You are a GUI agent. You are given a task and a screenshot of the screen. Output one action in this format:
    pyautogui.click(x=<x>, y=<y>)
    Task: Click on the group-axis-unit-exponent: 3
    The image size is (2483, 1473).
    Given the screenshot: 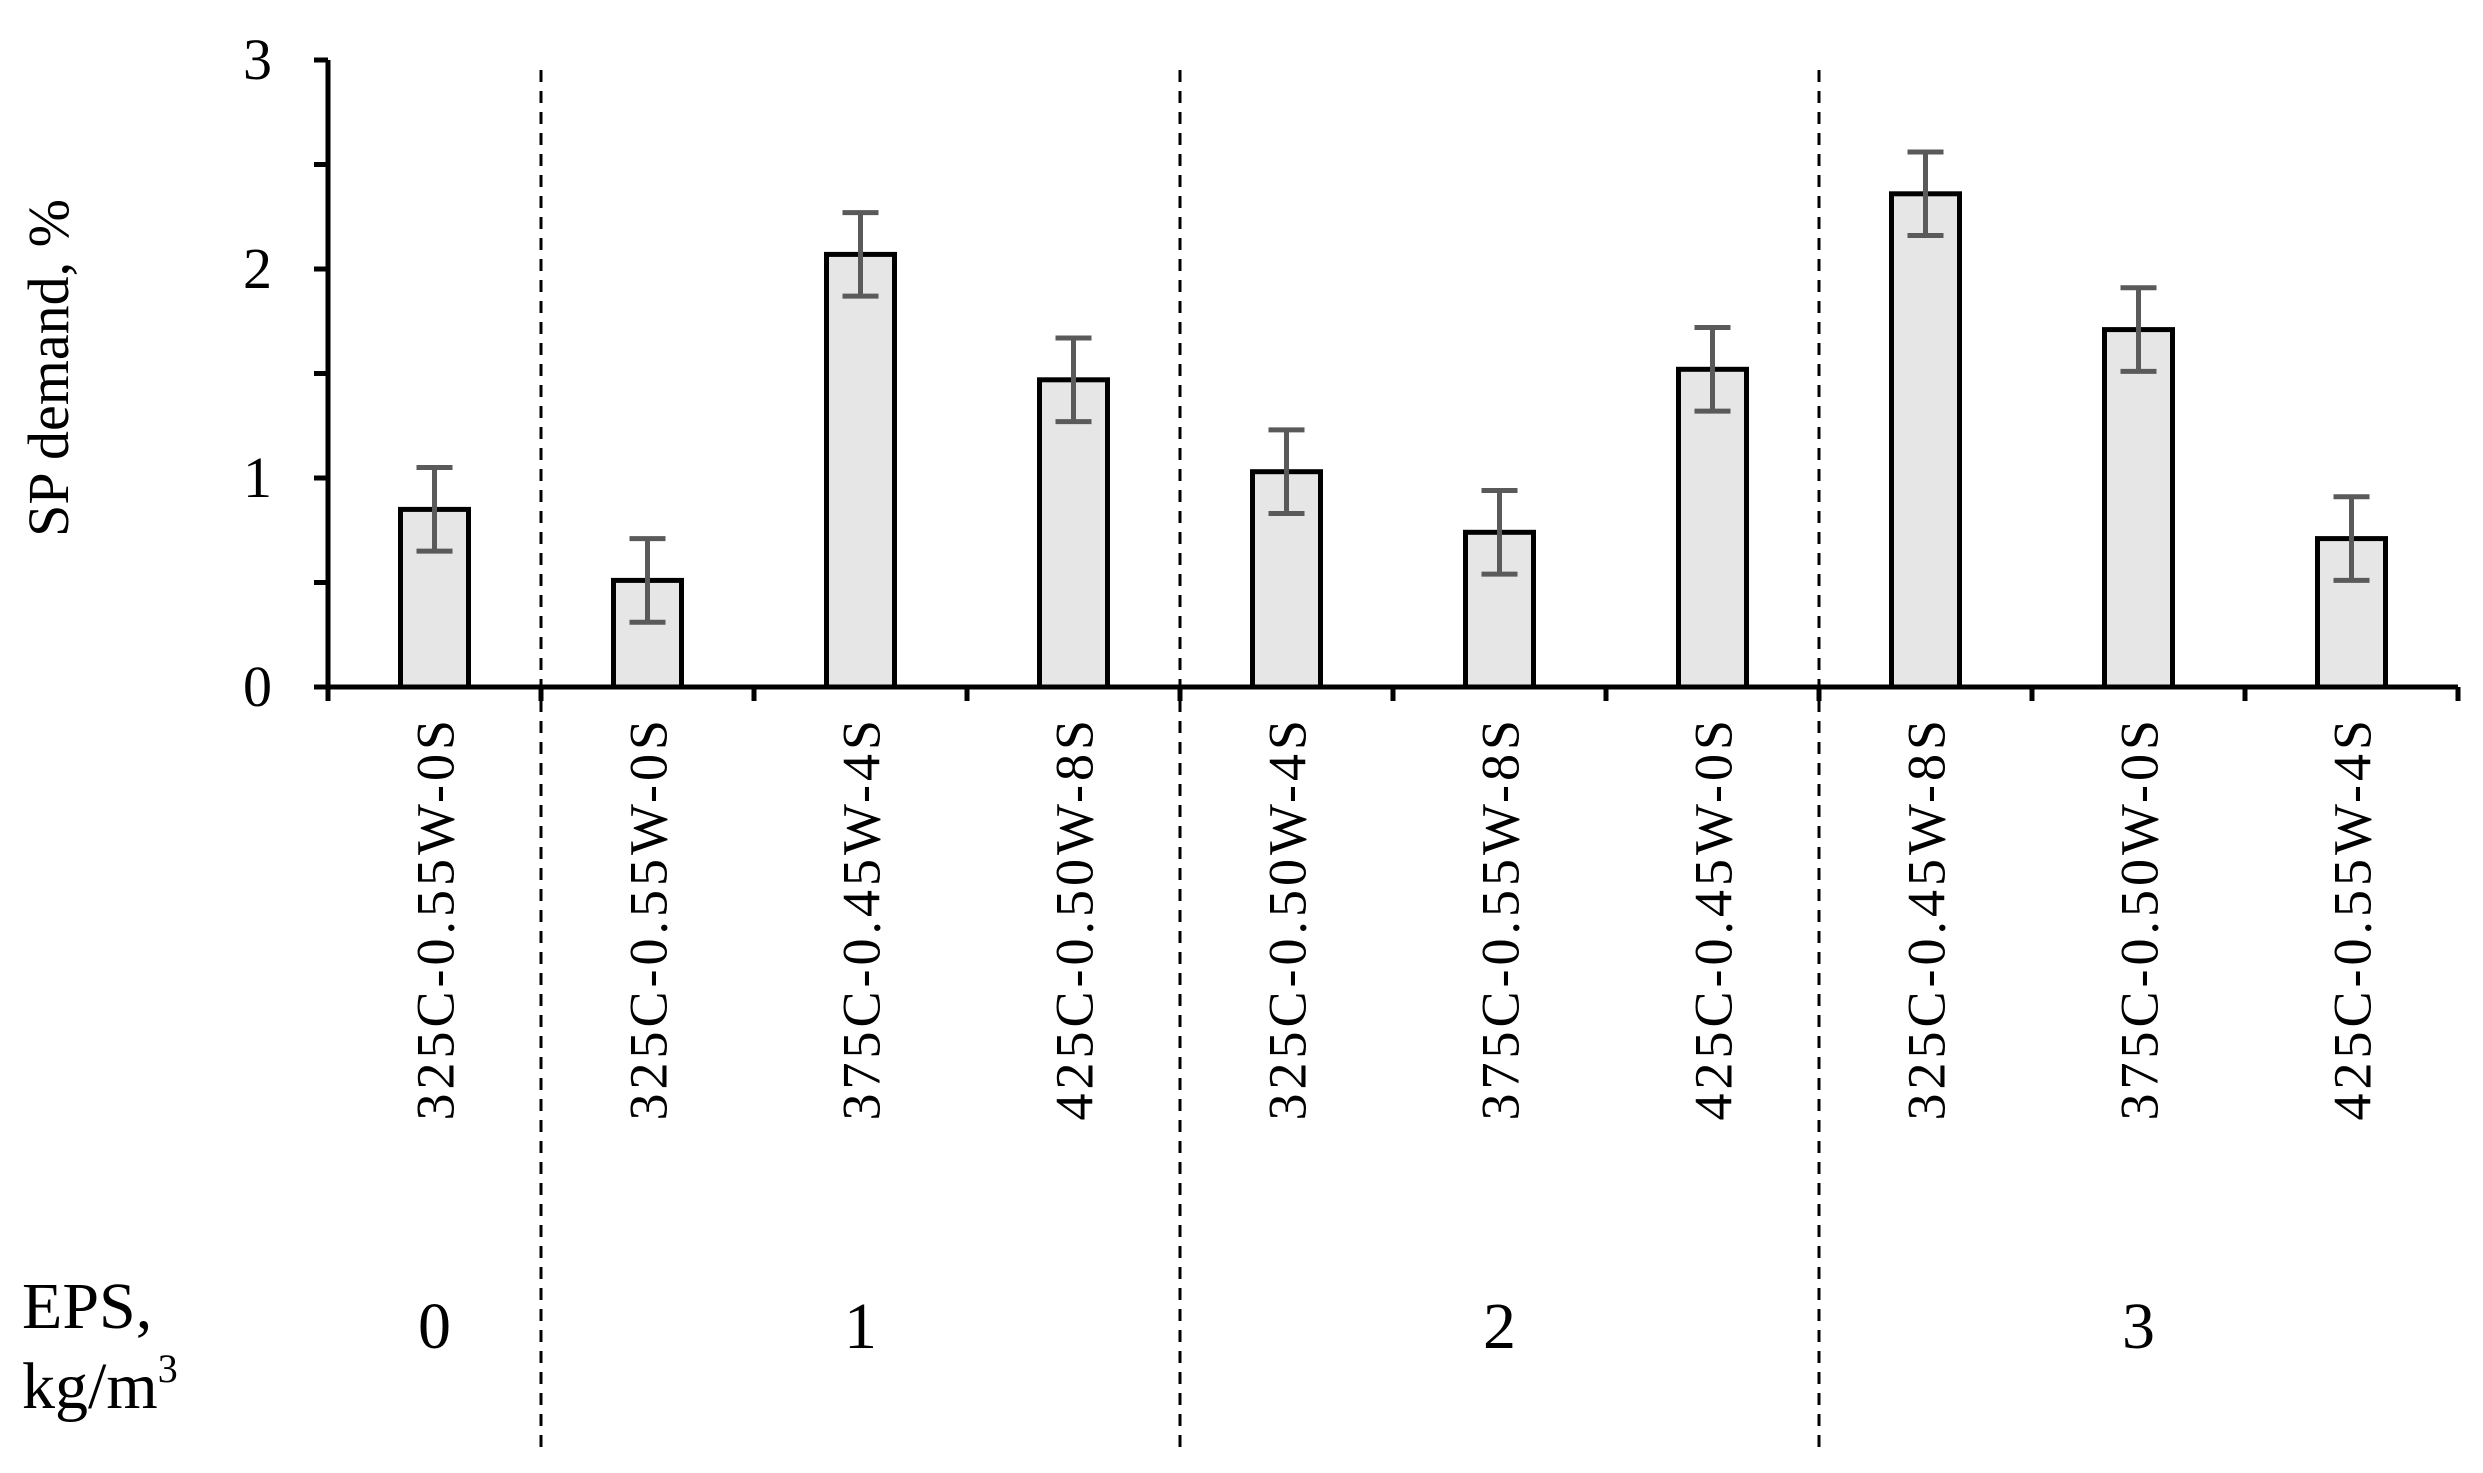 What is the action you would take?
    pyautogui.click(x=168, y=1368)
    